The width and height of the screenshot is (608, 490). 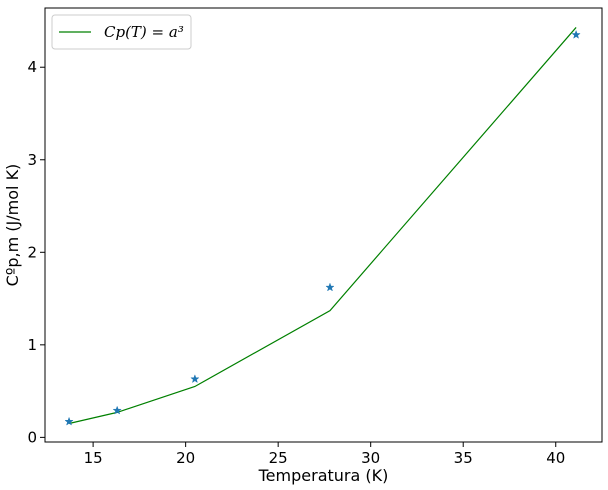 I want to click on legend-box, so click(x=121, y=32).